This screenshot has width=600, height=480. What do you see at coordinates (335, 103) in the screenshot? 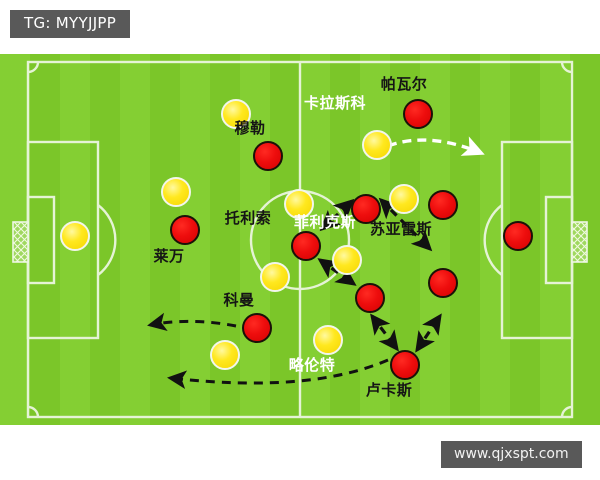
I see `player-label: 卡拉斯科` at bounding box center [335, 103].